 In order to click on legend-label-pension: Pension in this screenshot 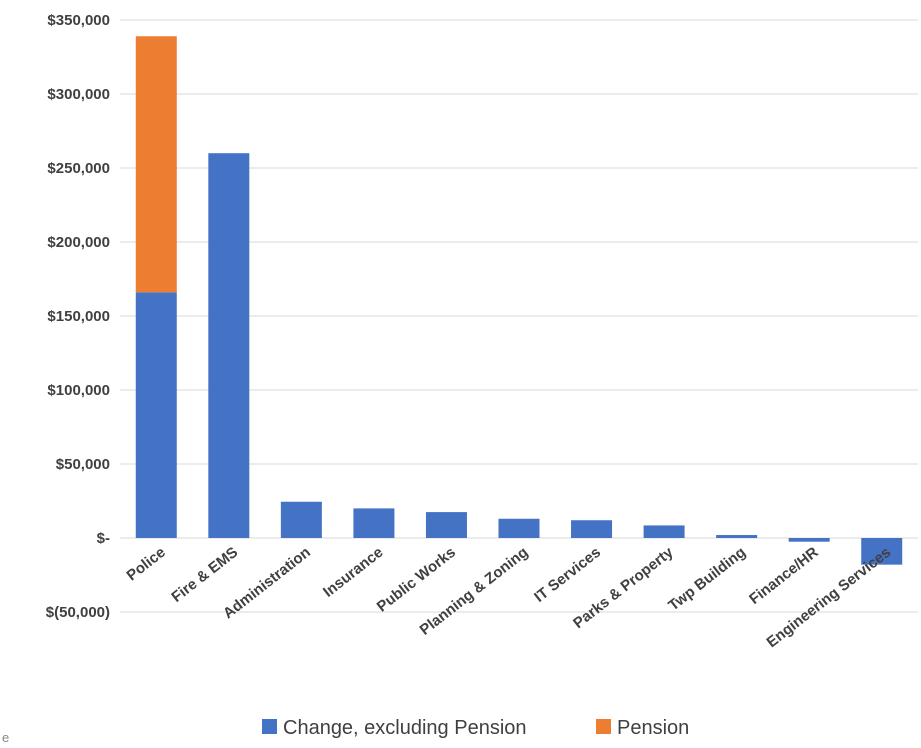, I will do `click(653, 728)`.